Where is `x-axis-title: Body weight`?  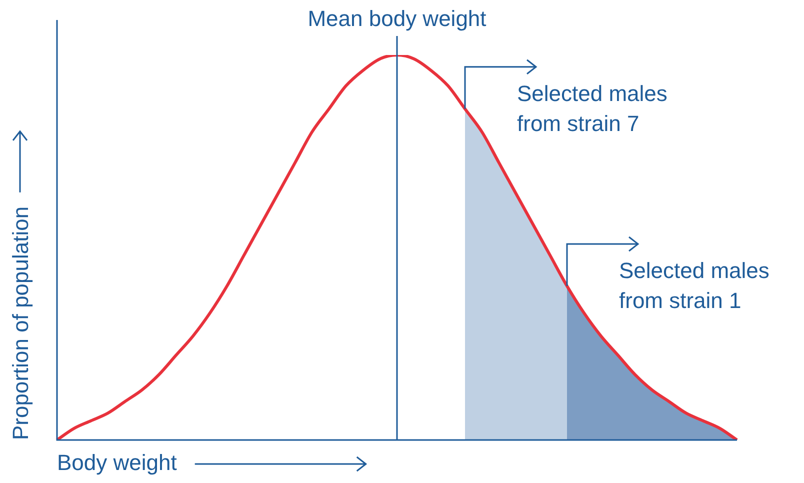
x-axis-title: Body weight is located at coordinates (117, 462).